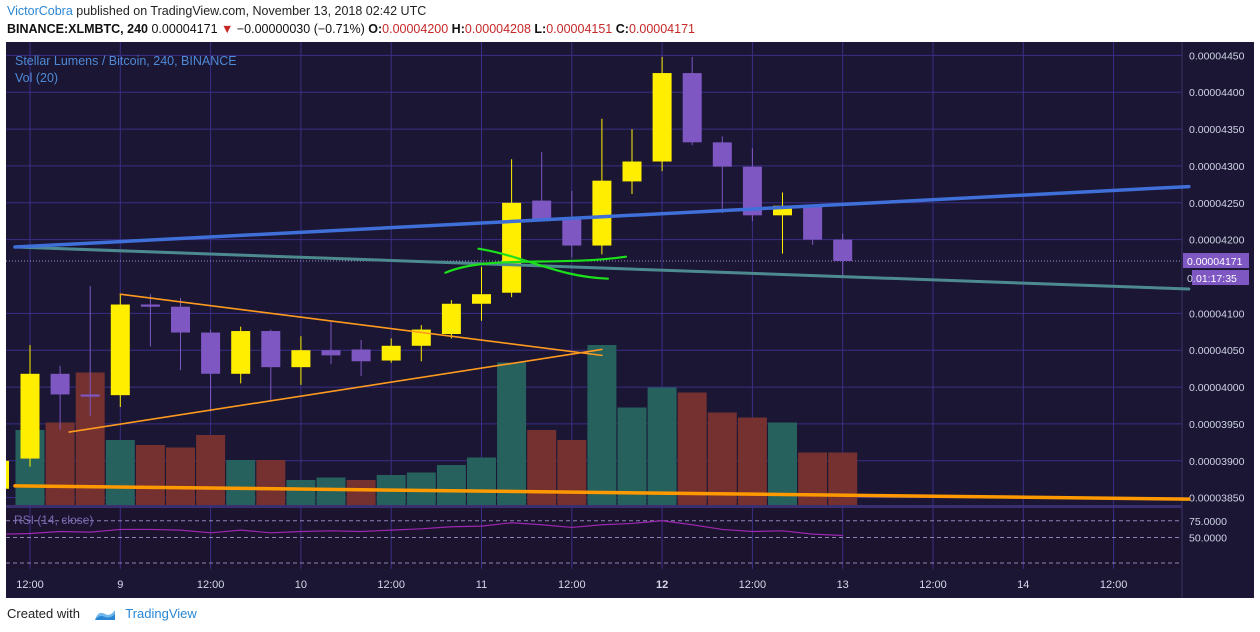 The width and height of the screenshot is (1260, 632). What do you see at coordinates (126, 61) in the screenshot?
I see `chart-title: Stellar Lumens / Bitcoin, 240, BINANCE` at bounding box center [126, 61].